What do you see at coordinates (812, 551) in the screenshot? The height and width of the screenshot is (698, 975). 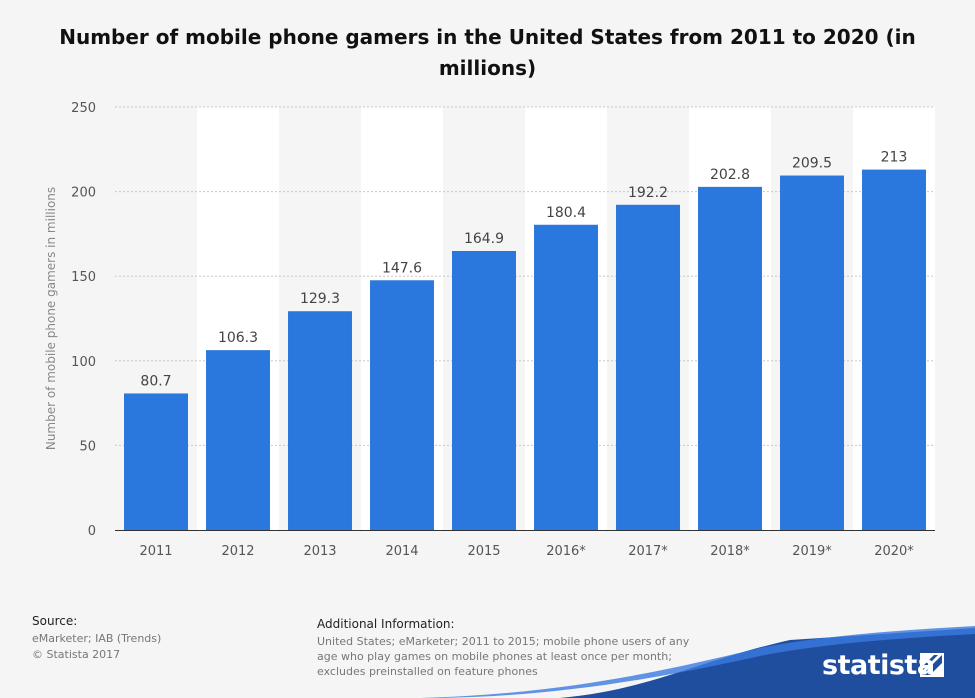 I see `x-tick-label: 2019*` at bounding box center [812, 551].